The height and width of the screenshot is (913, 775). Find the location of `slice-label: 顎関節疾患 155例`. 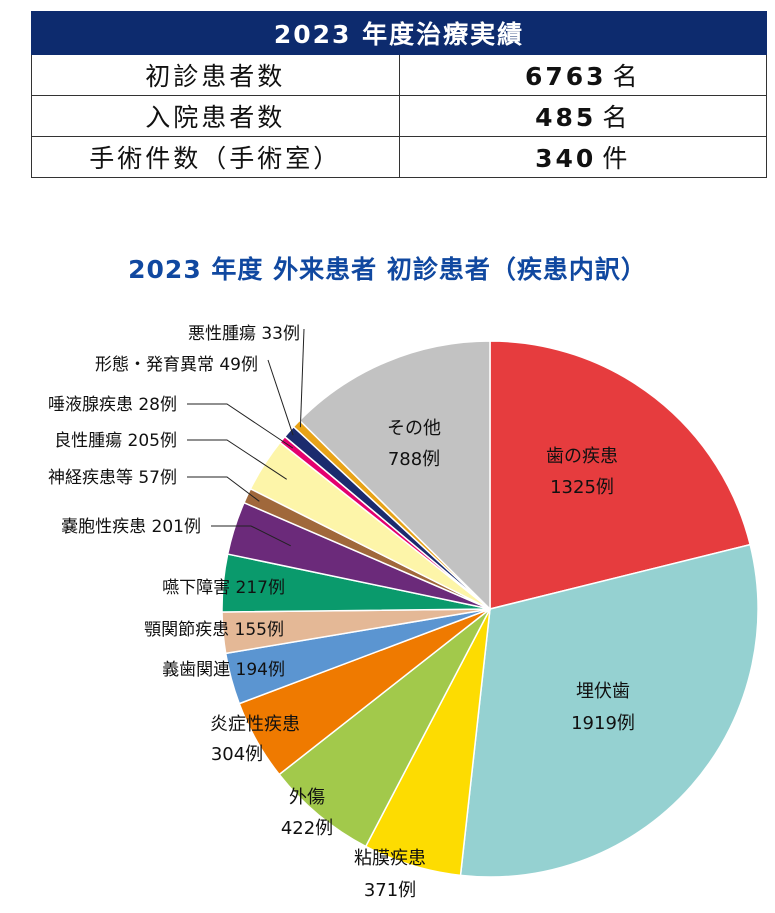

slice-label: 顎関節疾患 155例 is located at coordinates (214, 630).